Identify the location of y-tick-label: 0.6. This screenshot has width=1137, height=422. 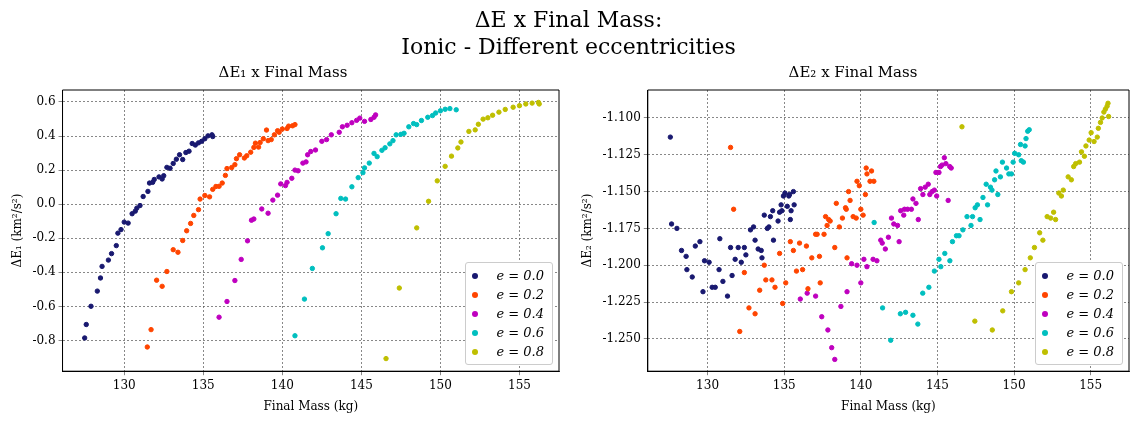
(46, 101).